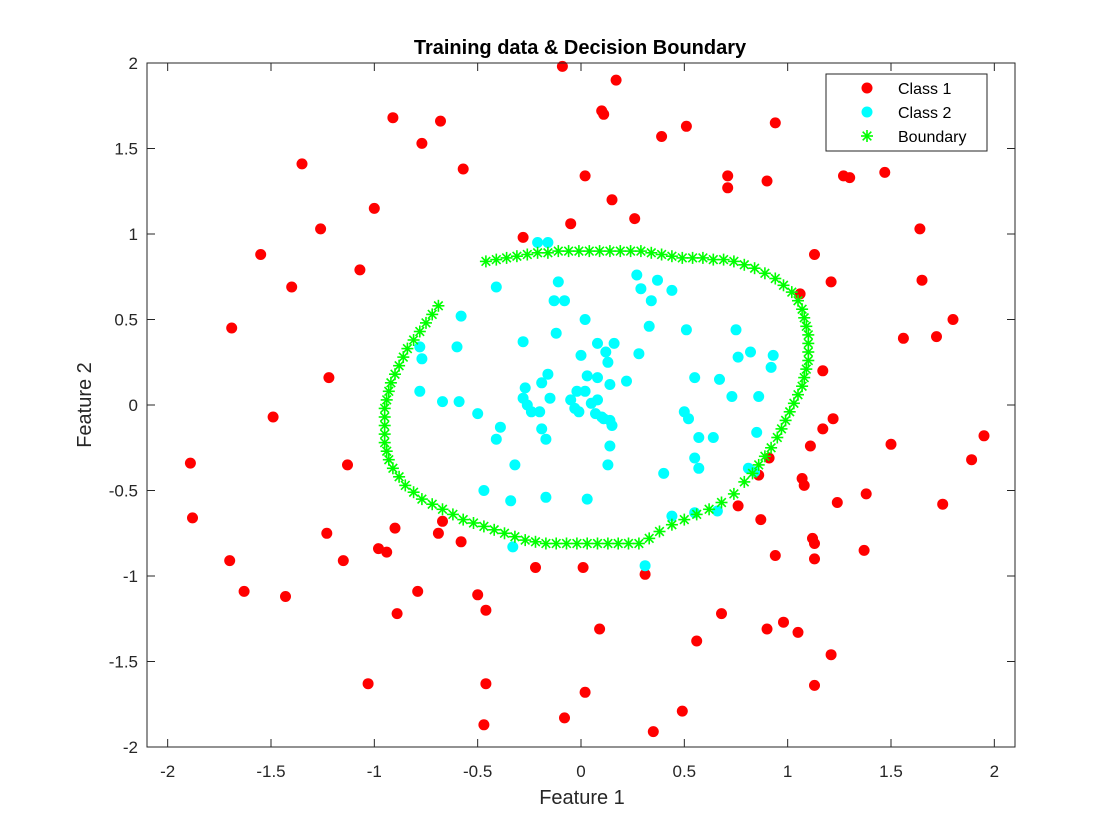 The height and width of the screenshot is (840, 1120). Describe the element at coordinates (126, 320) in the screenshot. I see `y-tick-label: 0.5` at that location.